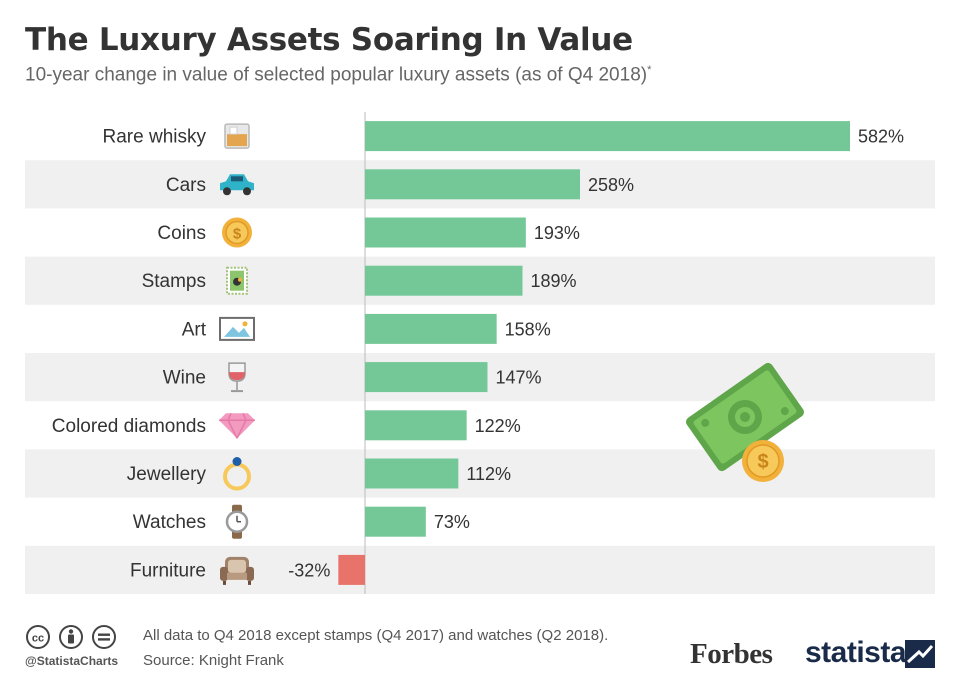 The image size is (960, 684). Describe the element at coordinates (920, 654) in the screenshot. I see `statista-mark-icon` at that location.